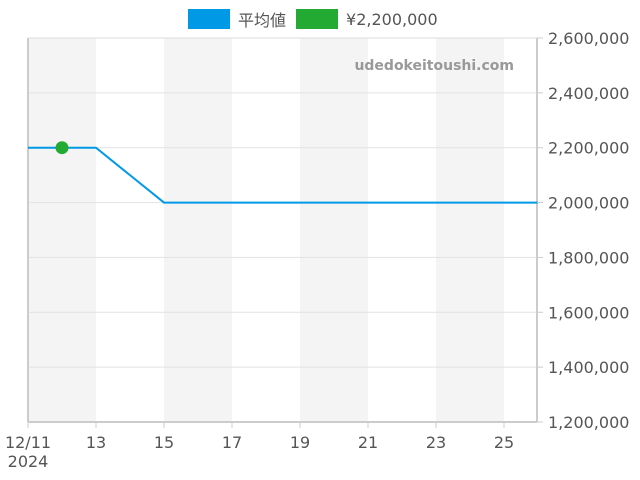  Describe the element at coordinates (300, 442) in the screenshot. I see `x-tick-label: 19` at that location.